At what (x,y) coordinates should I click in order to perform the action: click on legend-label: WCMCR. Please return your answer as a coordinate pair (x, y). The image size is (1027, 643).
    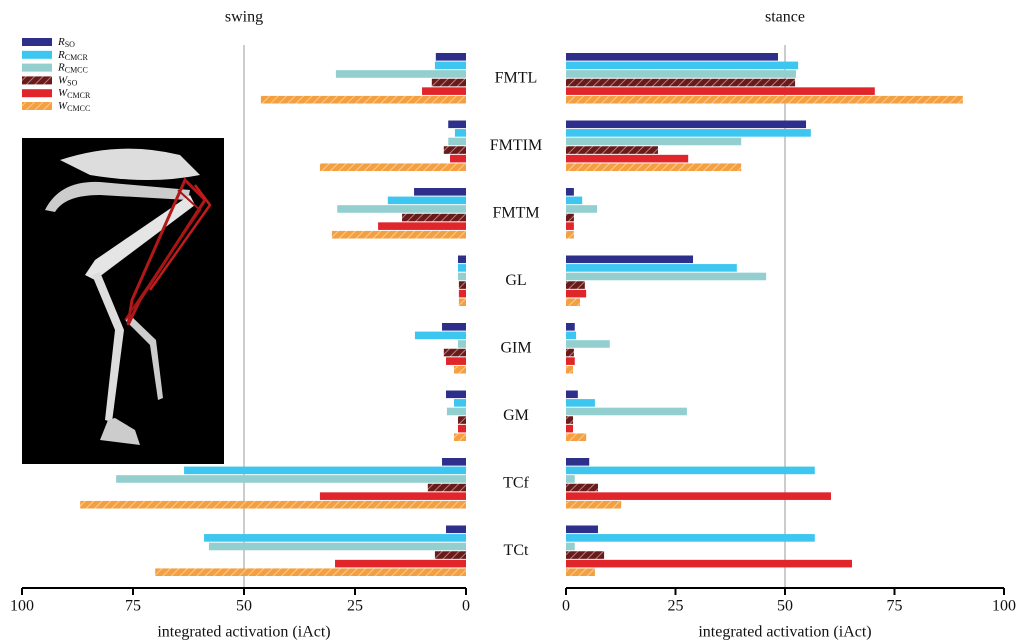
    Looking at the image, I should click on (74, 93).